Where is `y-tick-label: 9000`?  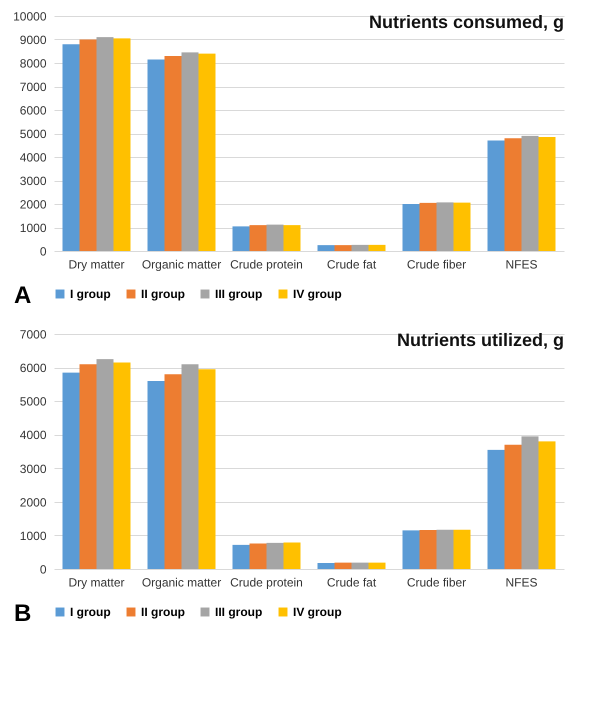 y-tick-label: 9000 is located at coordinates (33, 40).